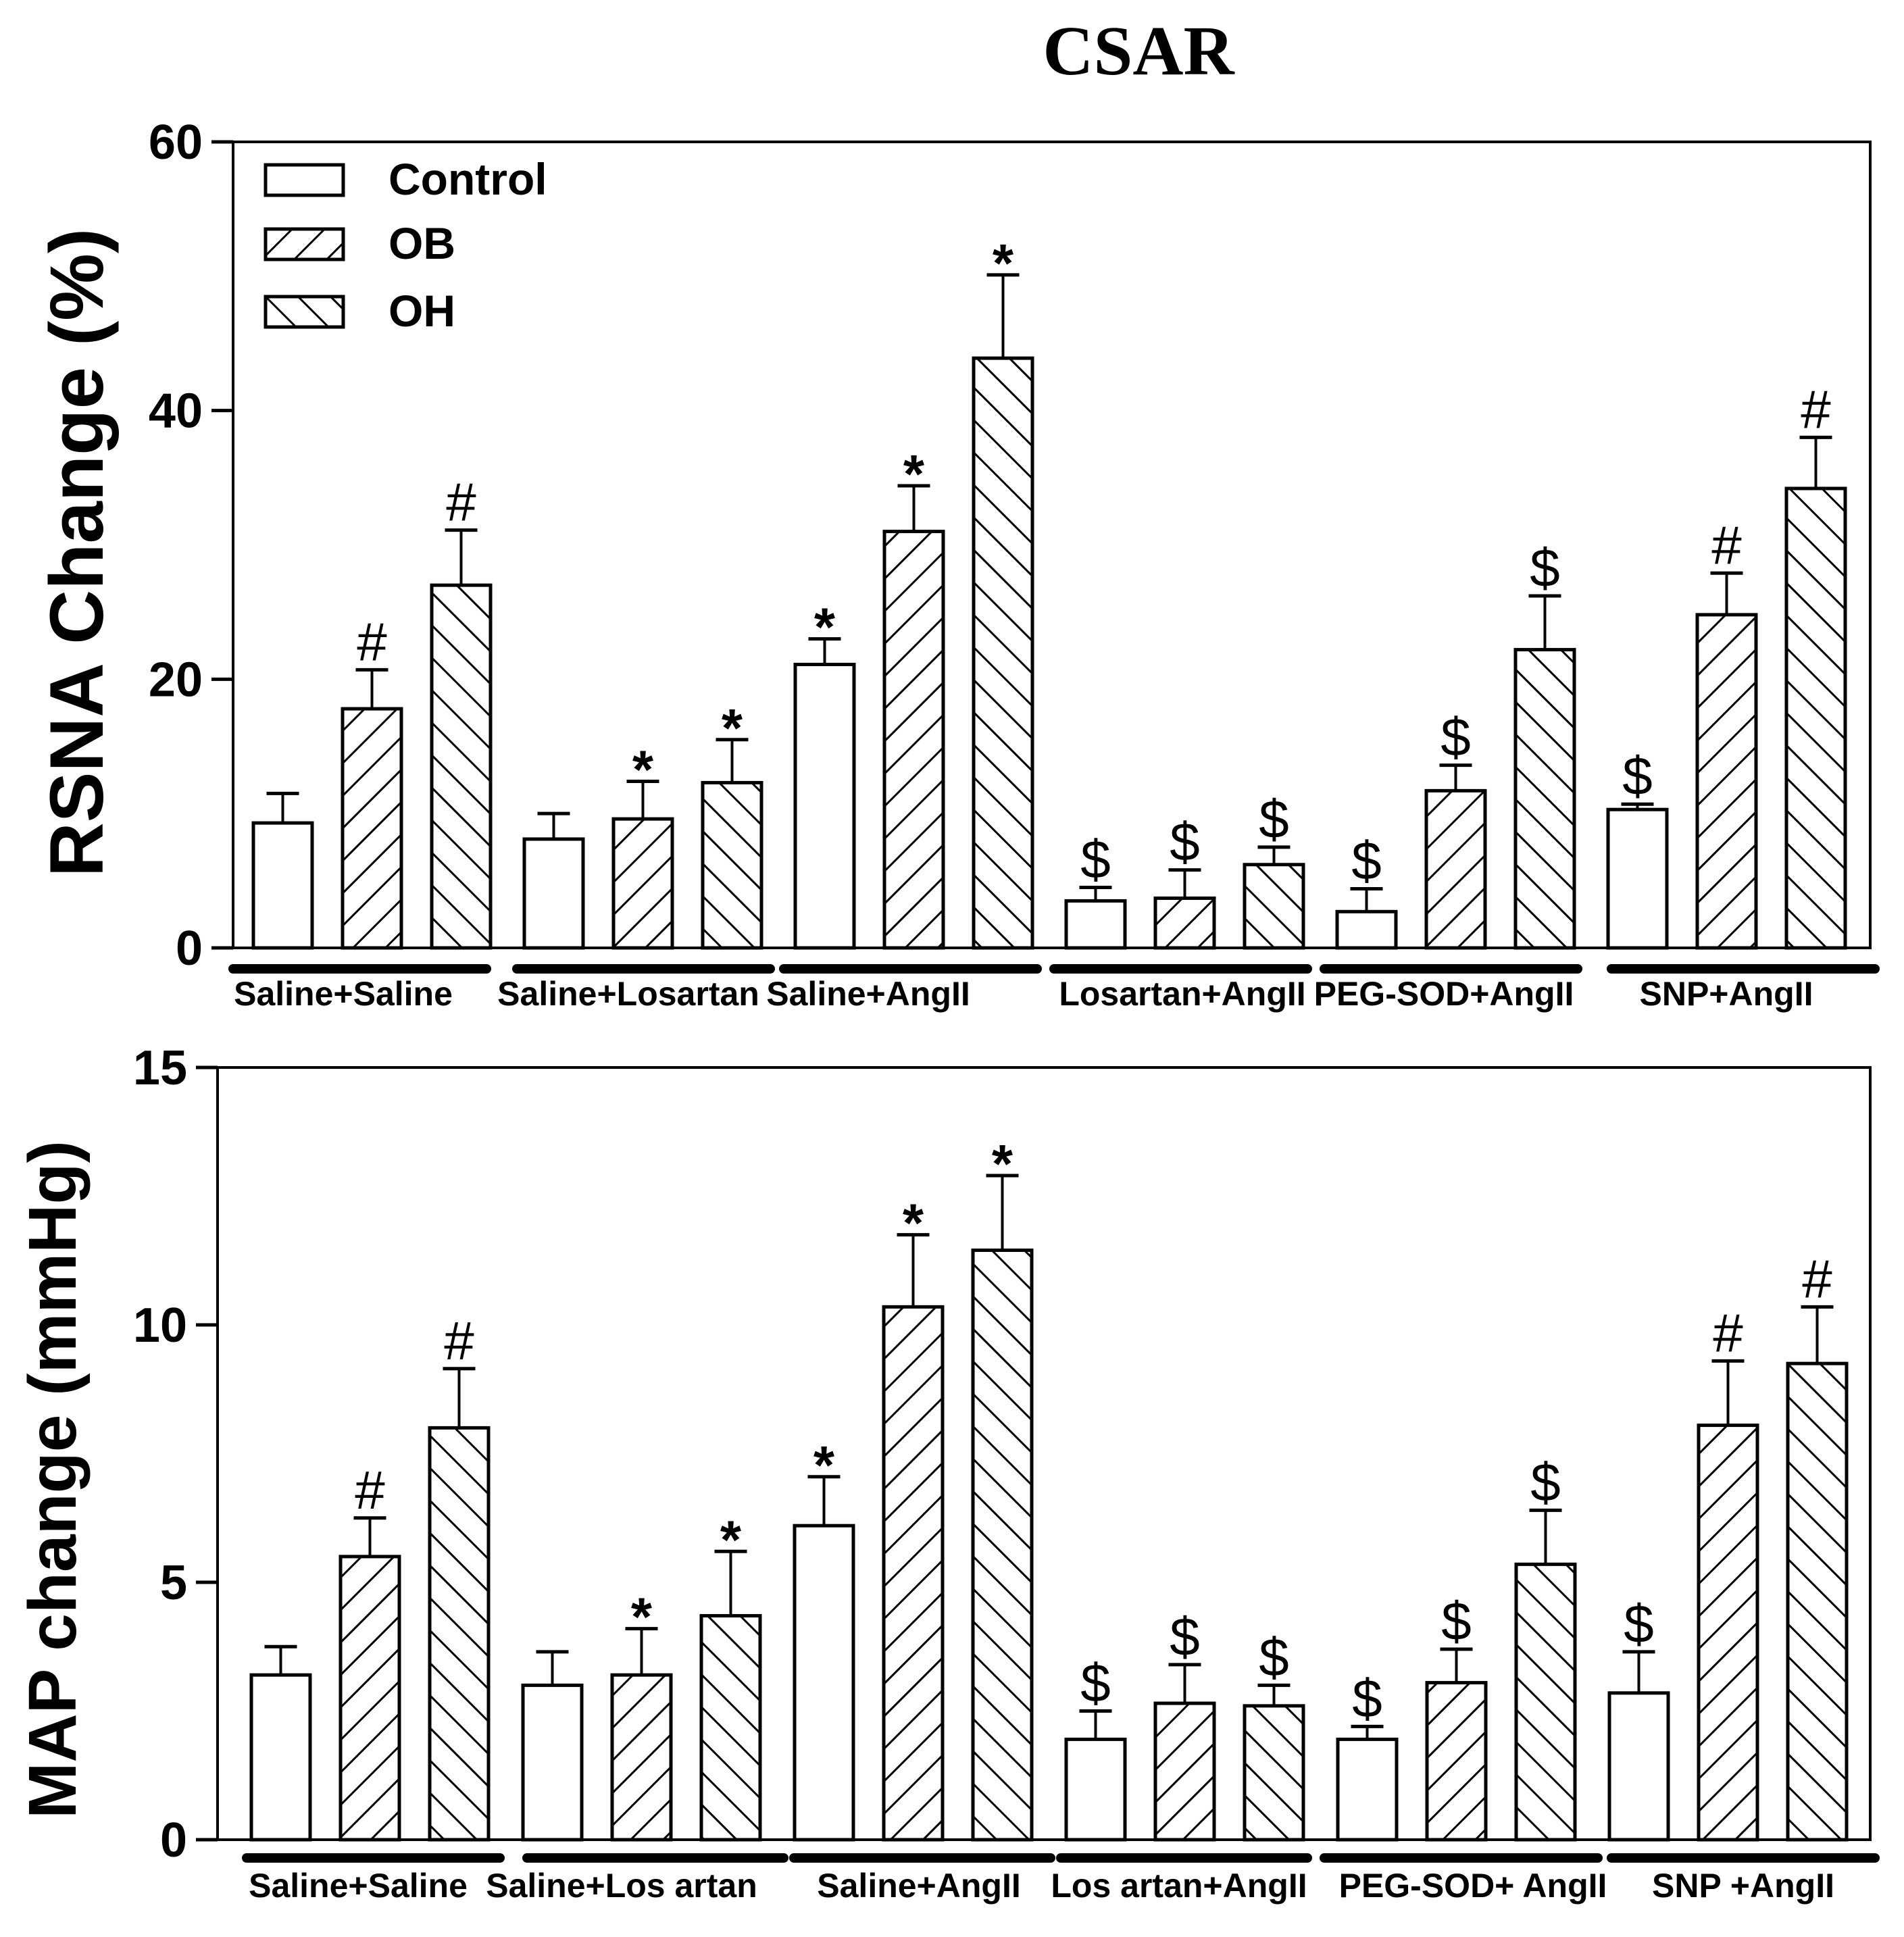 This screenshot has height=1937, width=1904. I want to click on legend-label-control: Control, so click(468, 179).